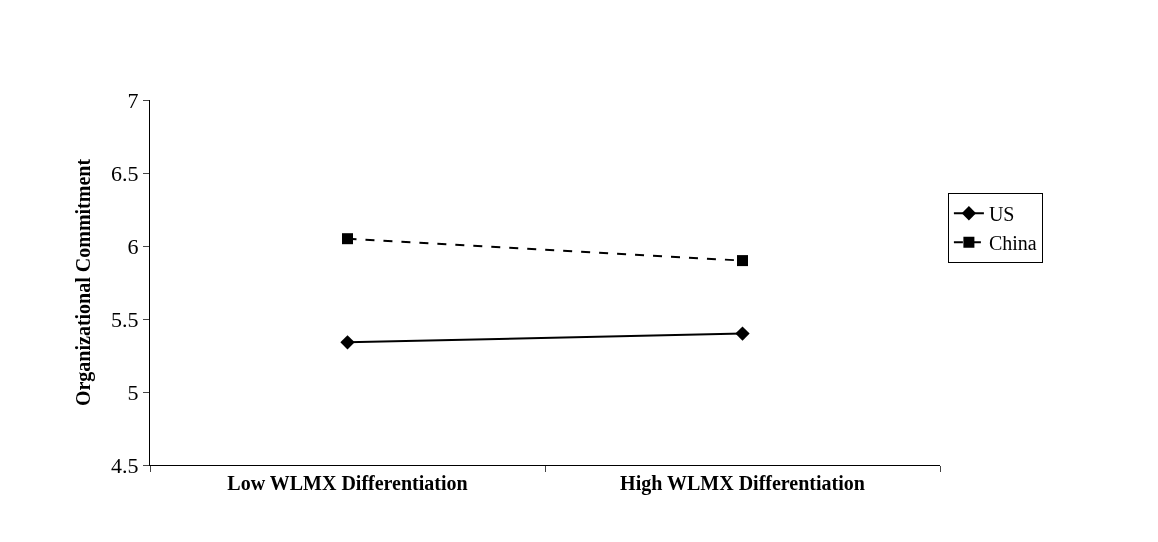 This screenshot has width=1158, height=542. I want to click on y-tick-label: 5, so click(133, 392).